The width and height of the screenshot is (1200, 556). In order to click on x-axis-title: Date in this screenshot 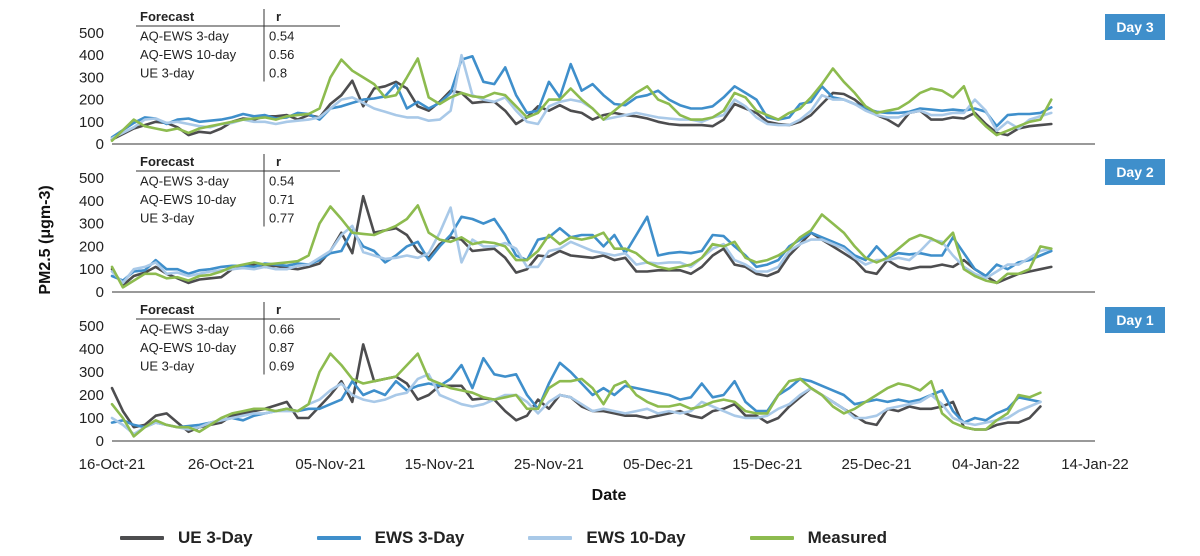, I will do `click(609, 495)`.